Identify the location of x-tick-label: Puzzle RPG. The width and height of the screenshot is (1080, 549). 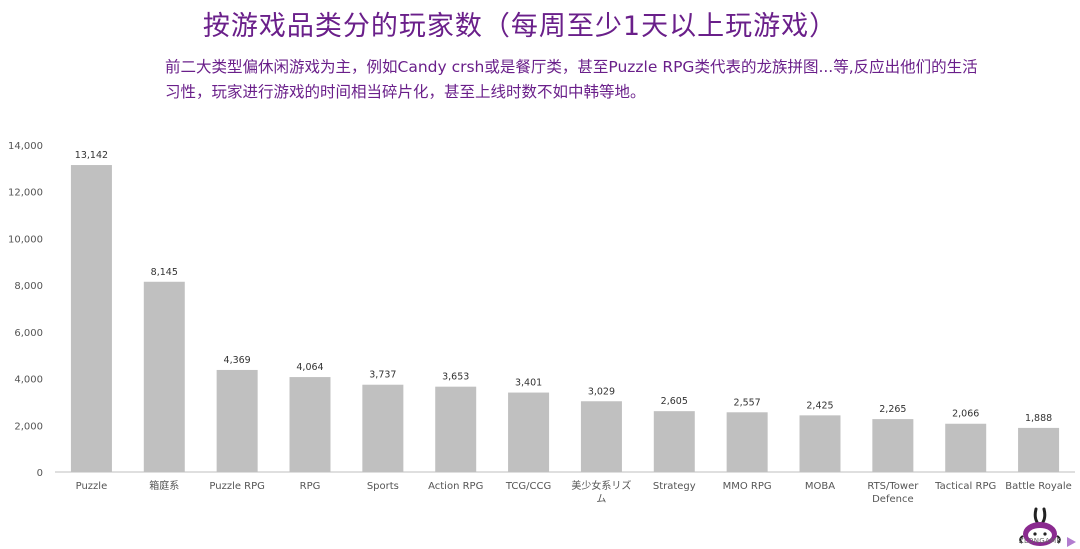
(237, 486).